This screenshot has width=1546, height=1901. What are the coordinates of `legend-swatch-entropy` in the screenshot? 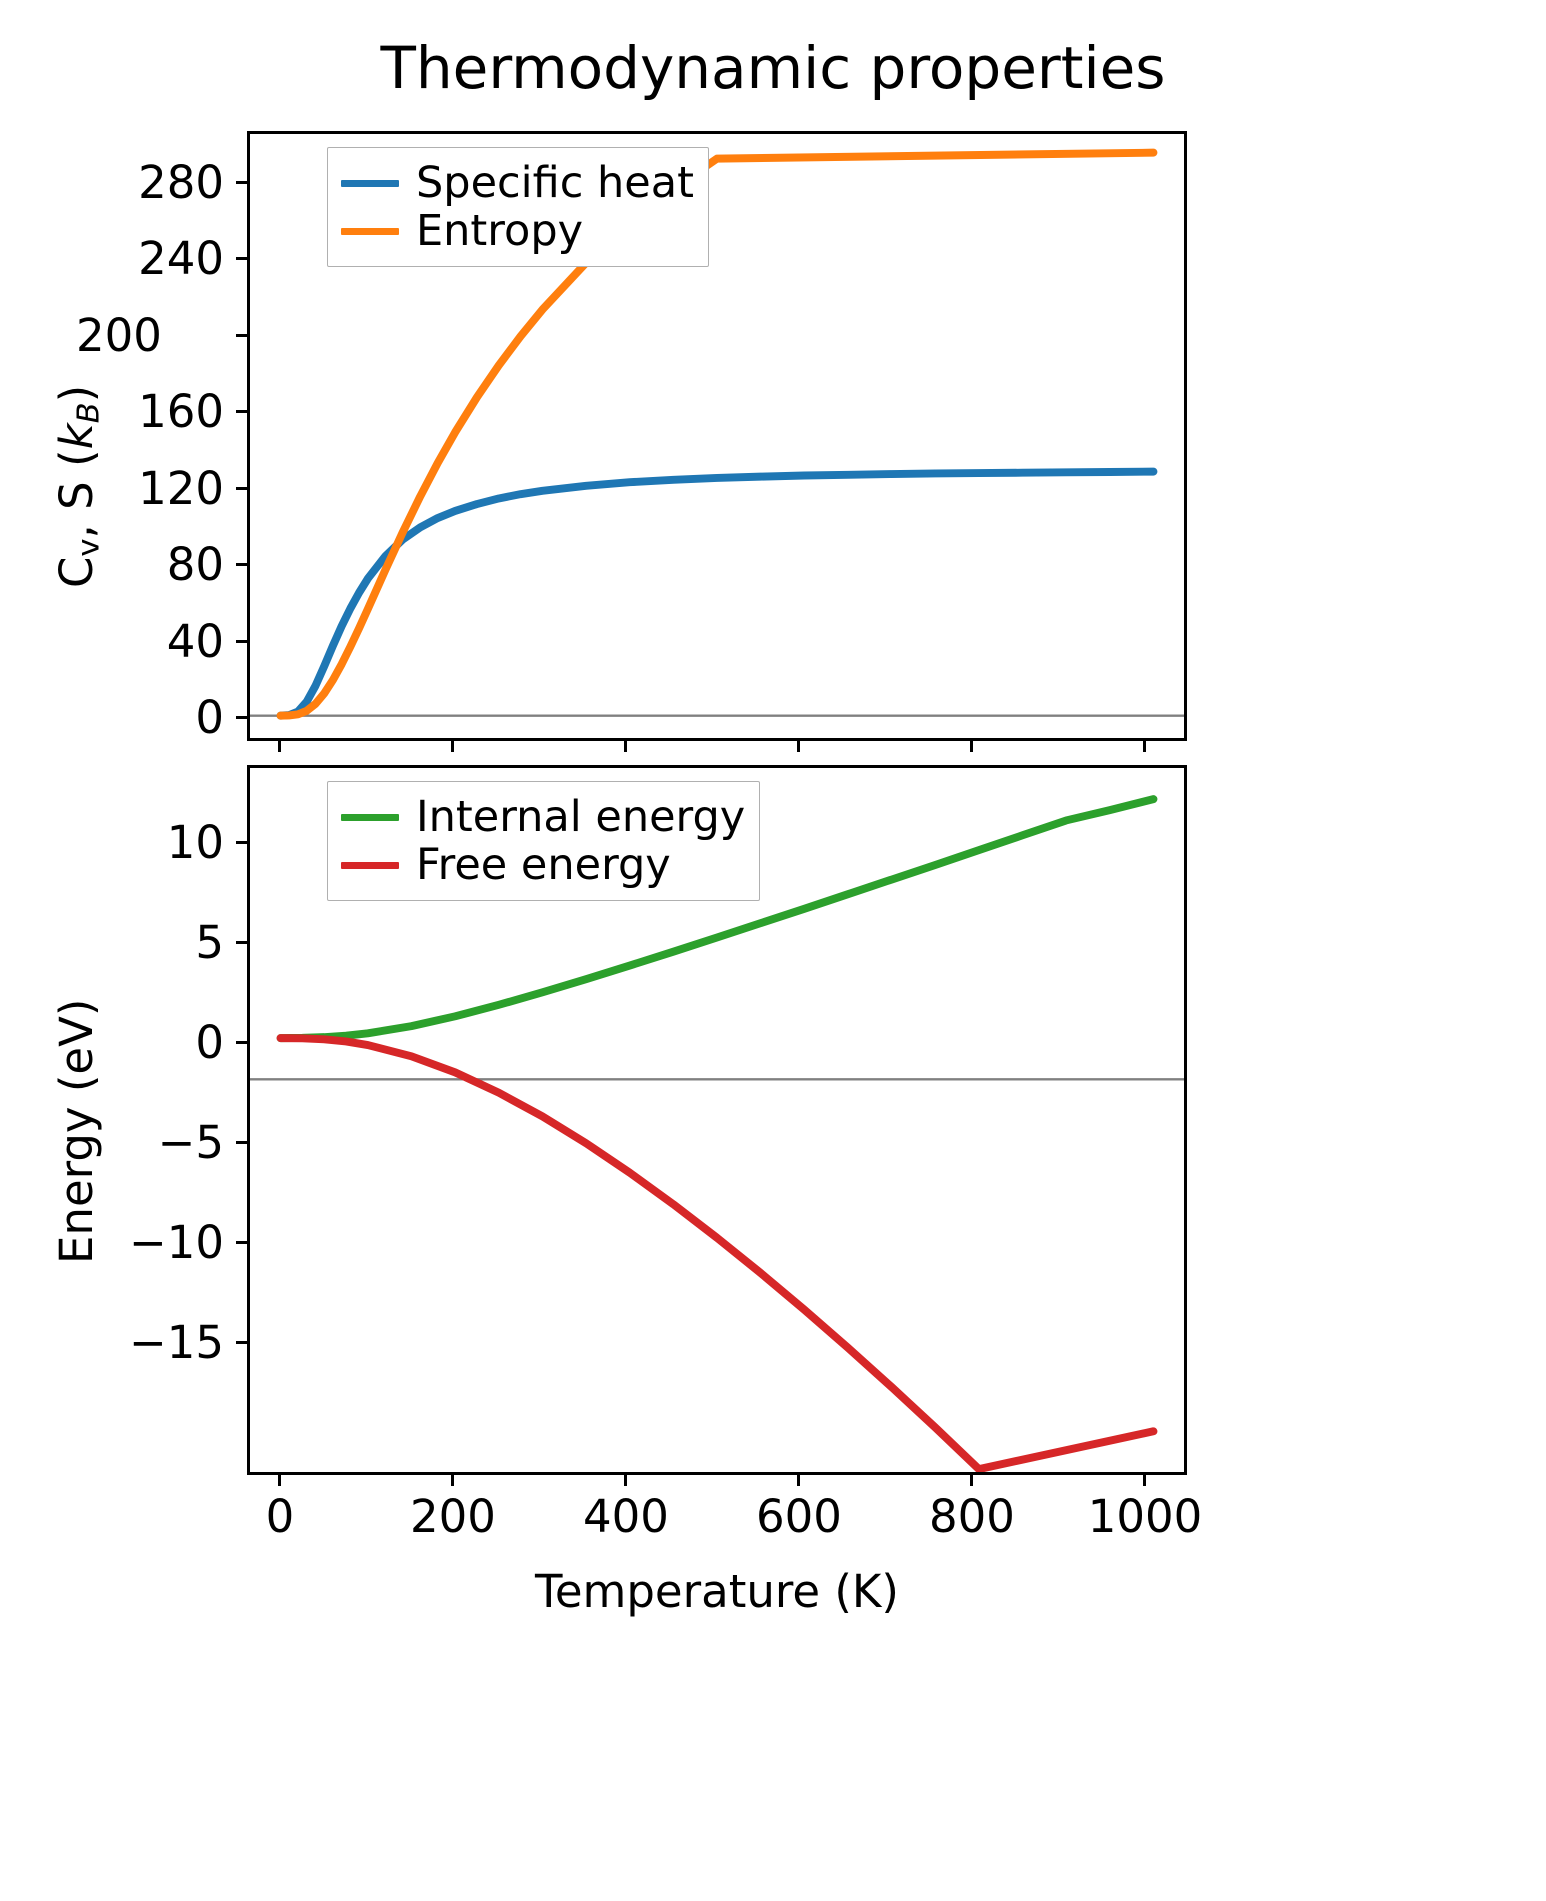 It's located at (370, 231).